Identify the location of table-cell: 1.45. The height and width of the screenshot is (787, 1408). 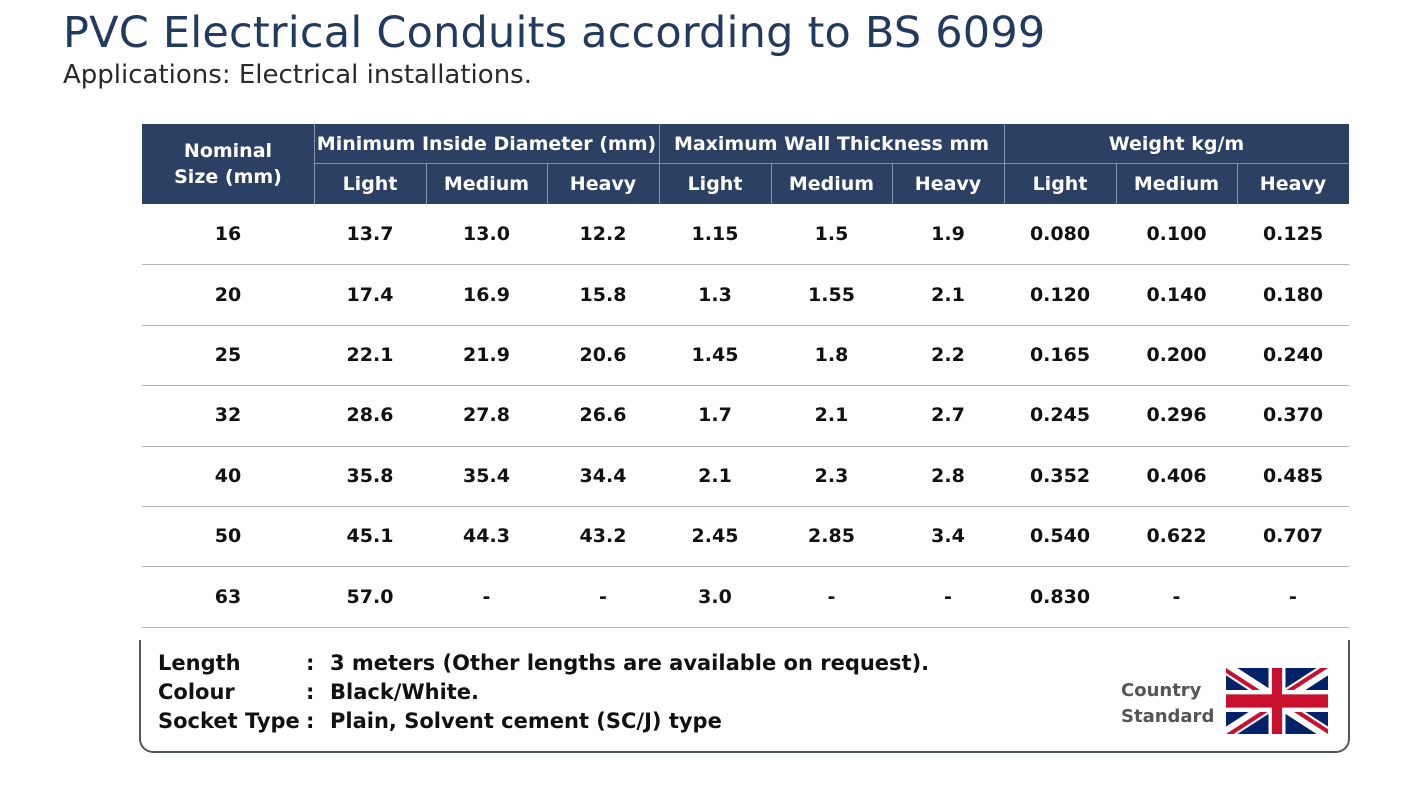
(715, 354).